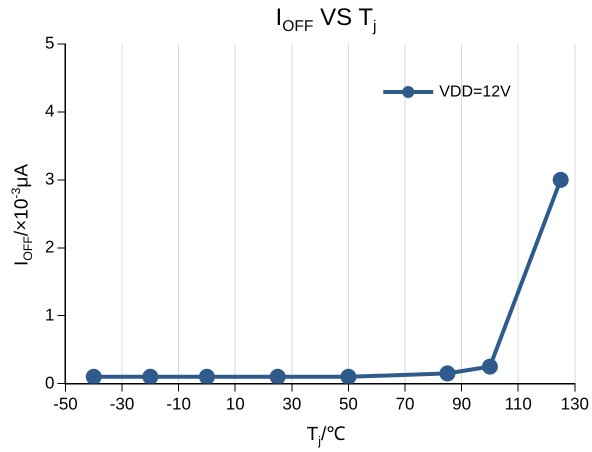  What do you see at coordinates (49, 43) in the screenshot?
I see `y-tick-label: 5` at bounding box center [49, 43].